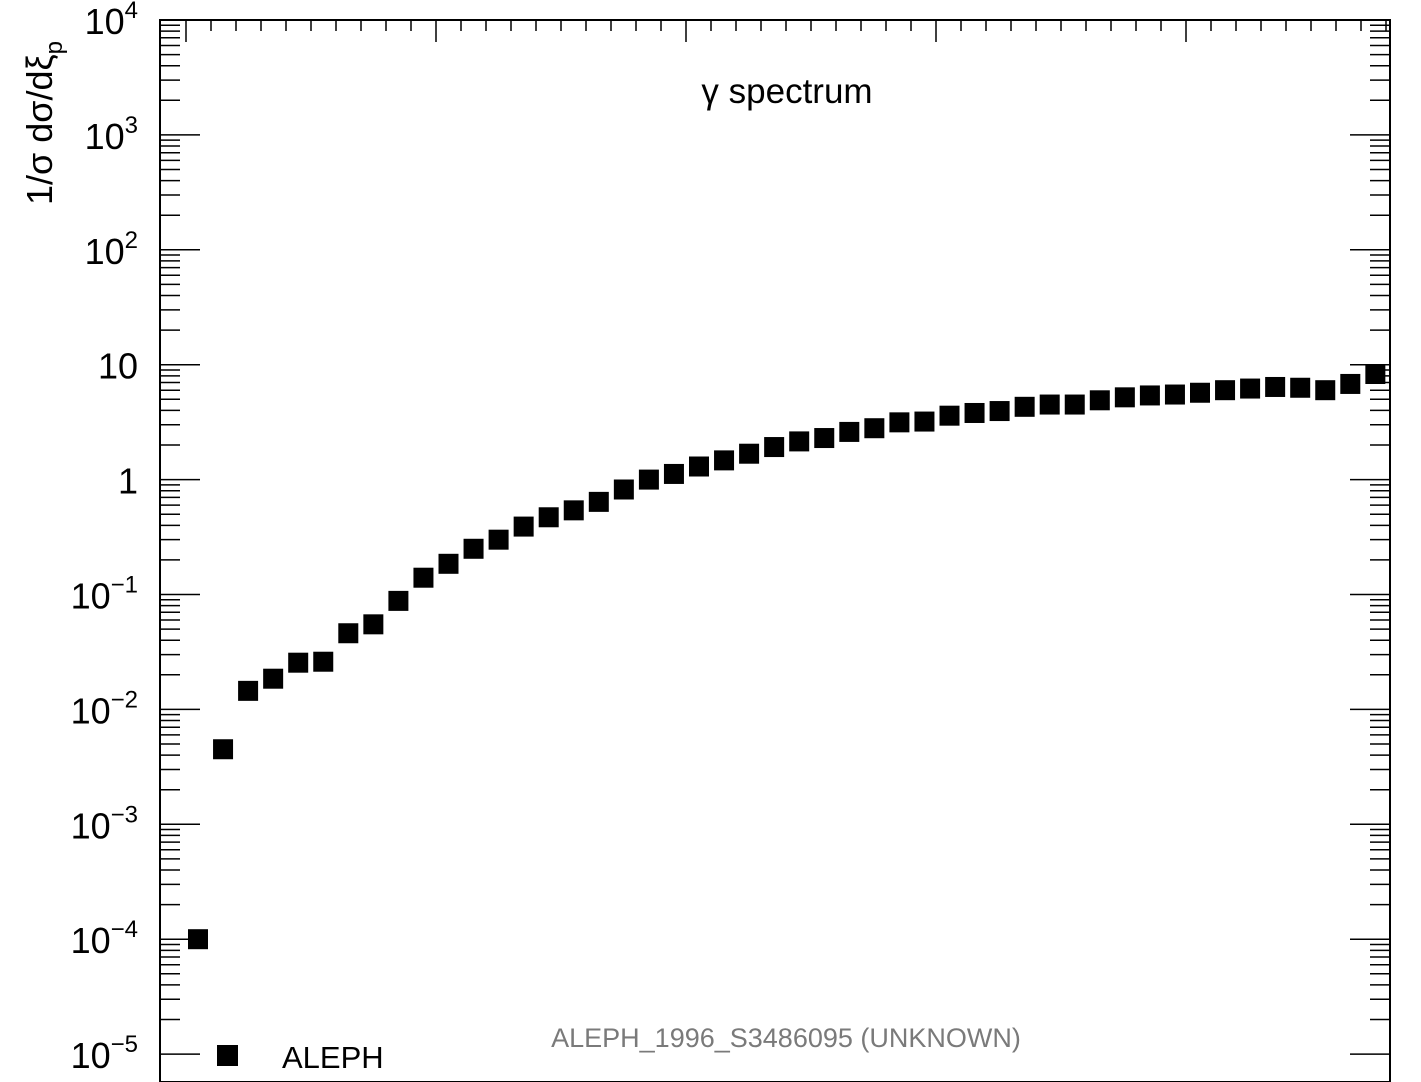 The width and height of the screenshot is (1421, 1082). I want to click on y-tick-label: 10², so click(111, 249).